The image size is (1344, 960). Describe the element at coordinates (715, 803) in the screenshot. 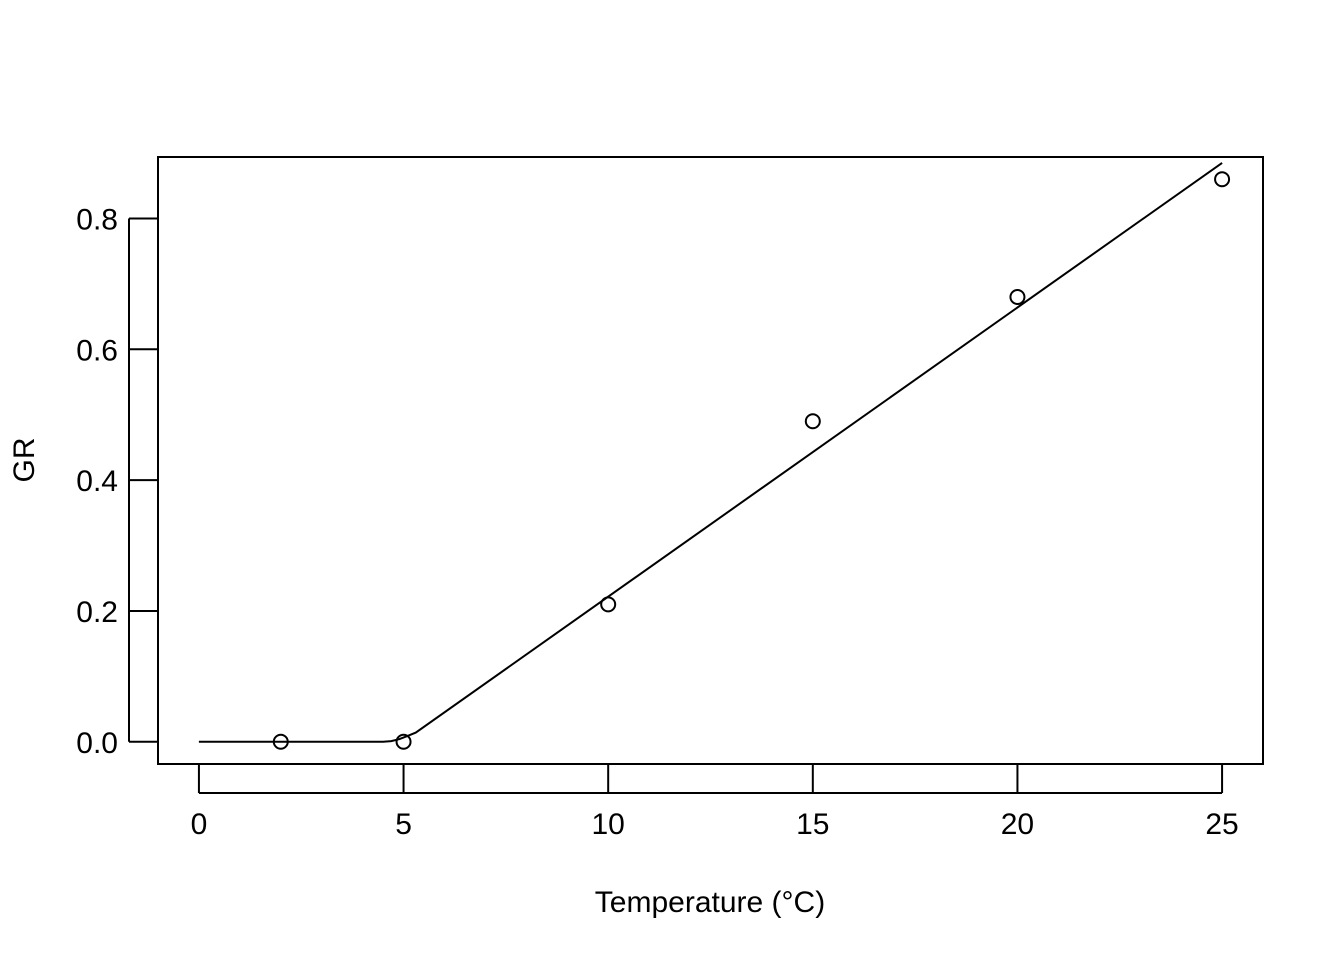

I see `x-axis: 0 5 10 15 20 25` at that location.